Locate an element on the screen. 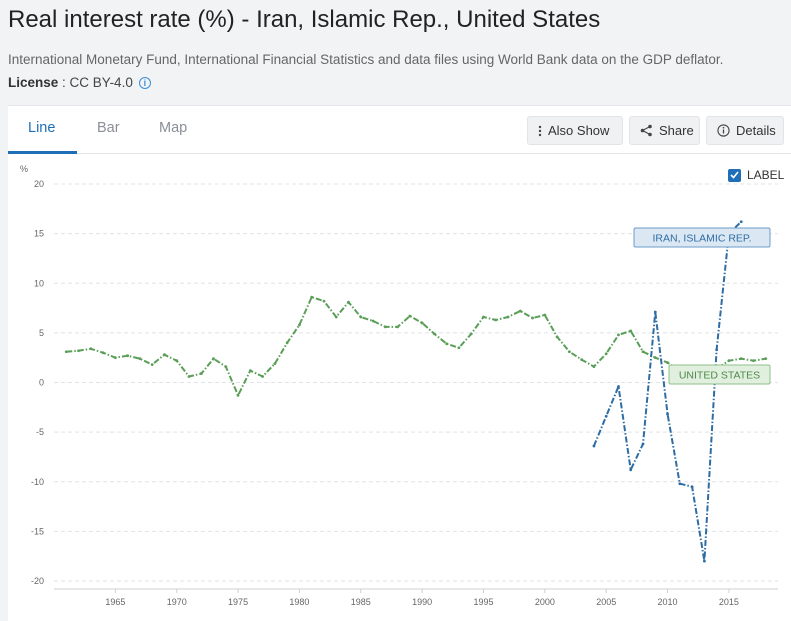  license-value: CC BY-4.0 is located at coordinates (101, 82).